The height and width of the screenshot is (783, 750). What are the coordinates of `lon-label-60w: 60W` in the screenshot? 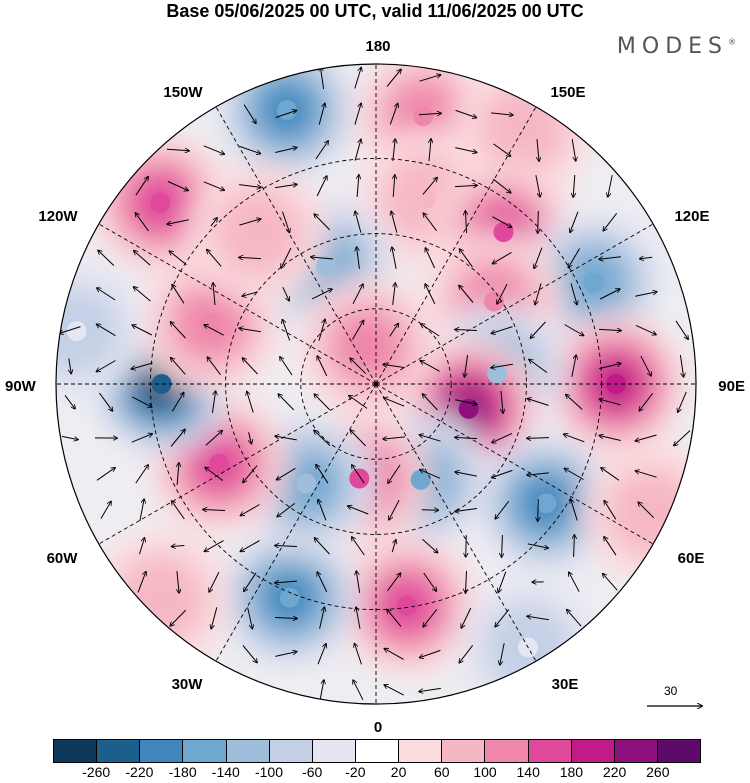 It's located at (63, 558).